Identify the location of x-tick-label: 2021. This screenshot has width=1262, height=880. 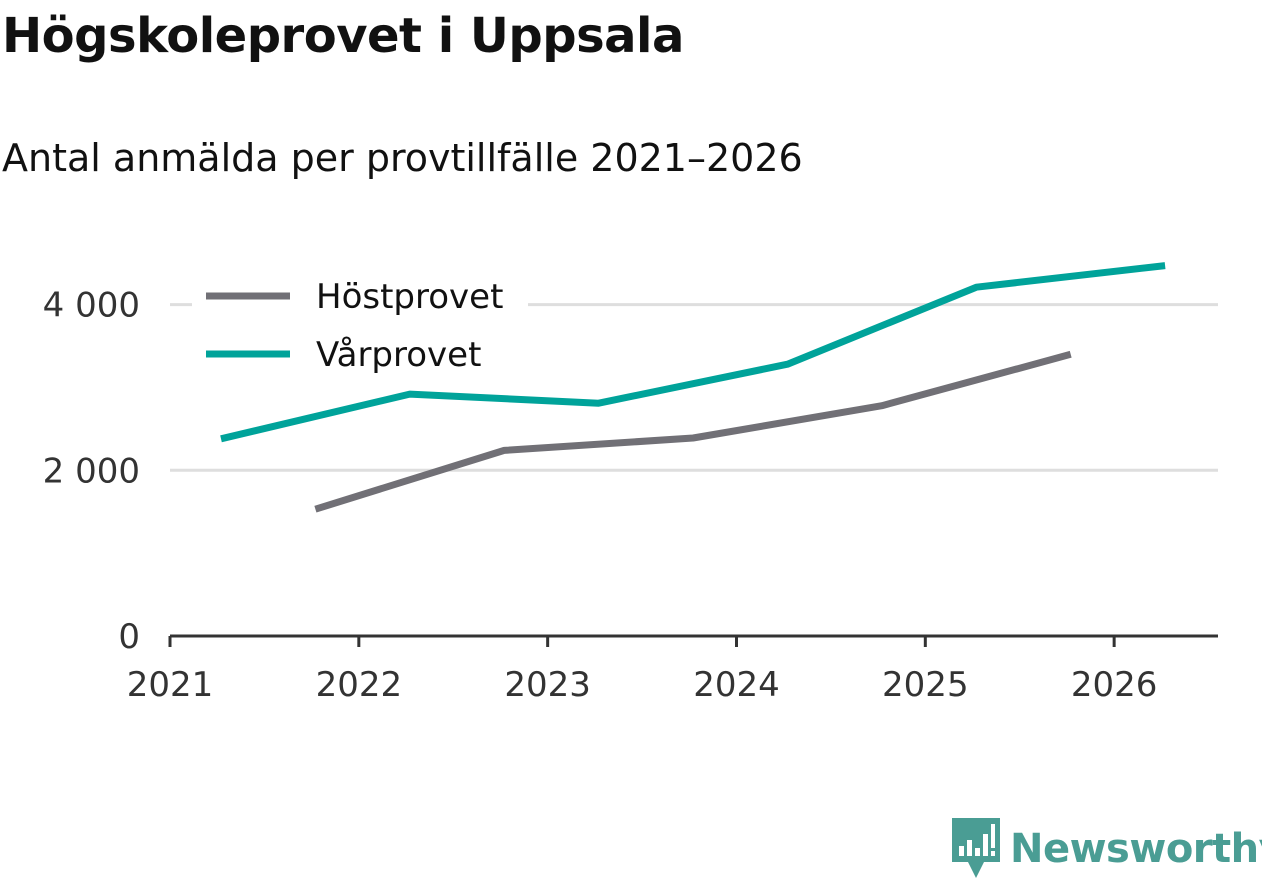
(170, 685).